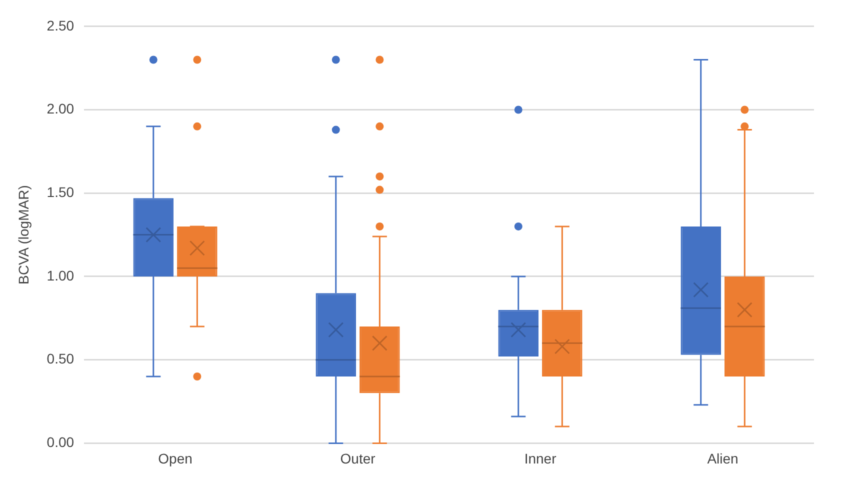 This screenshot has height=488, width=842. What do you see at coordinates (175, 458) in the screenshot?
I see `x-tick-label: Open` at bounding box center [175, 458].